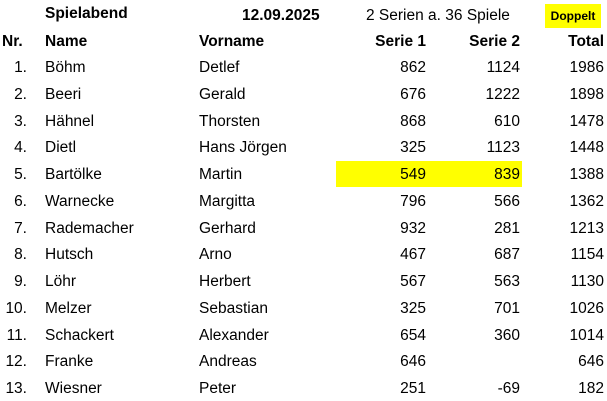 The width and height of the screenshot is (607, 401). I want to click on total-cell: 1154, so click(587, 255).